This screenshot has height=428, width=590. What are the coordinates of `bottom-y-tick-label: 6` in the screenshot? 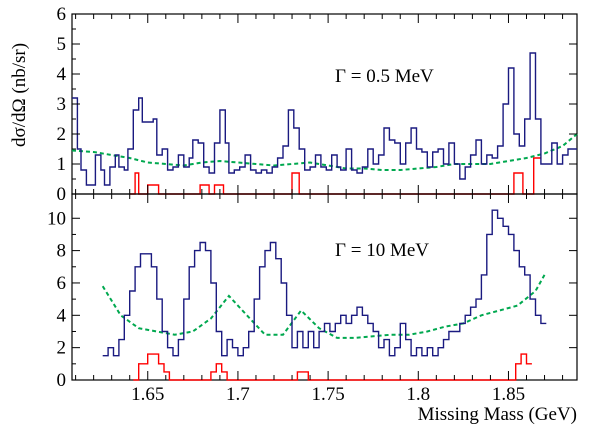 It's located at (62, 283).